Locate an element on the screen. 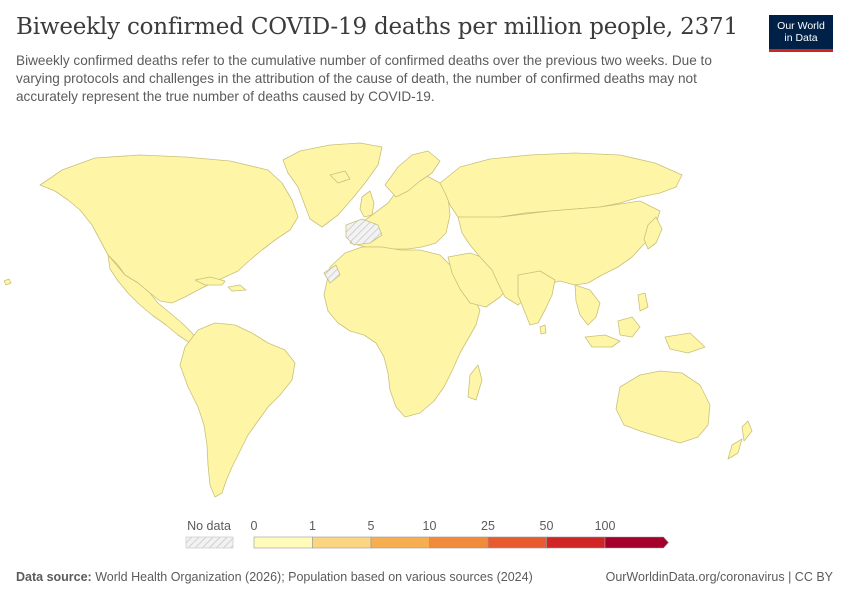 This screenshot has height=600, width=850. legend-tick-label: 5 is located at coordinates (371, 526).